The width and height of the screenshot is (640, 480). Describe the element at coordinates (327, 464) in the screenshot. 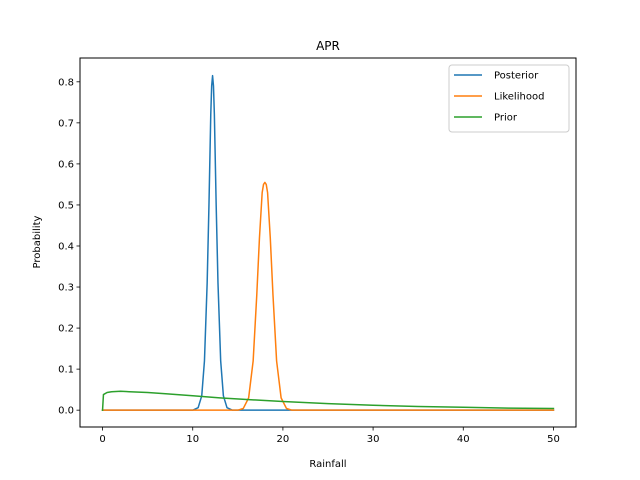

I see `x-axis-label: Rainfall` at that location.